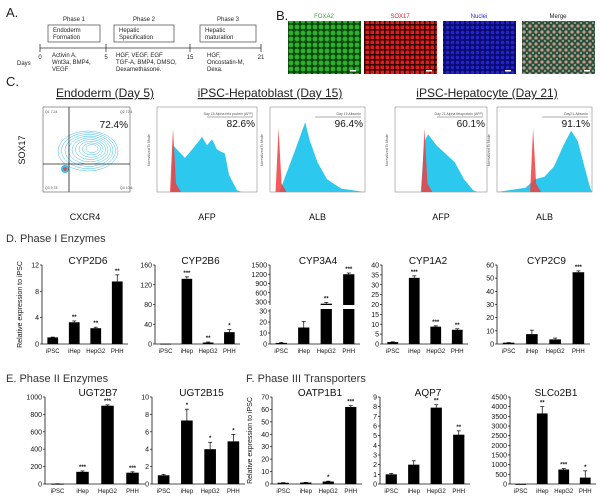 Image resolution: width=600 pixels, height=499 pixels. Describe the element at coordinates (556, 393) in the screenshot. I see `chart-title: SLCo2B1` at that location.